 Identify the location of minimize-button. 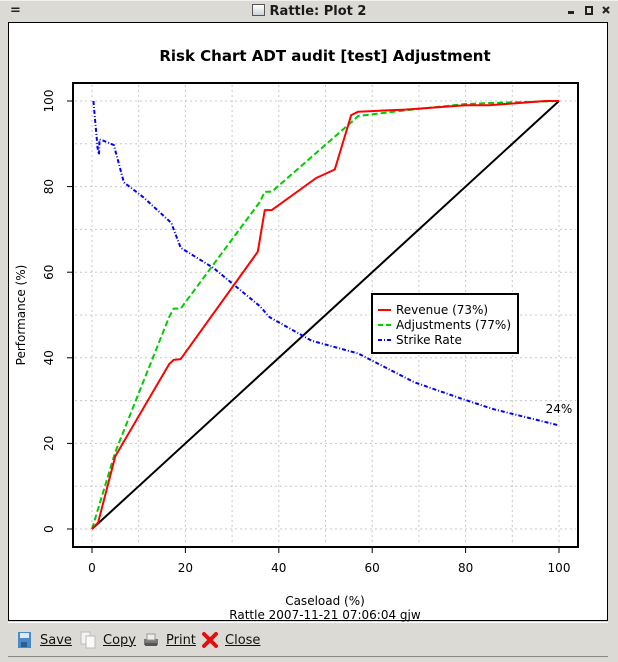
(571, 11).